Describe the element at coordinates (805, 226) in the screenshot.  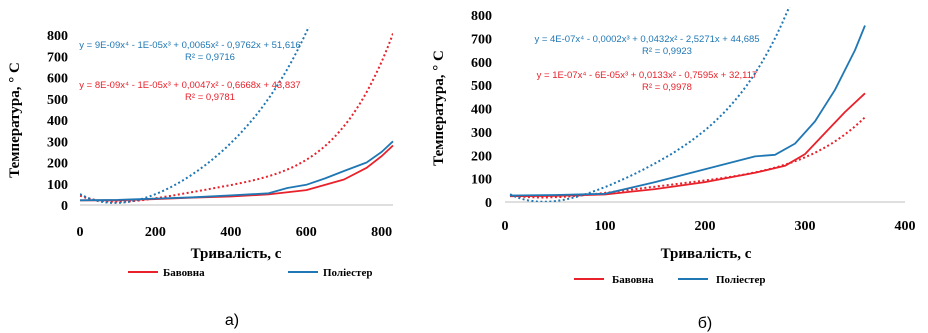
I see `x-tick-label: 300` at that location.